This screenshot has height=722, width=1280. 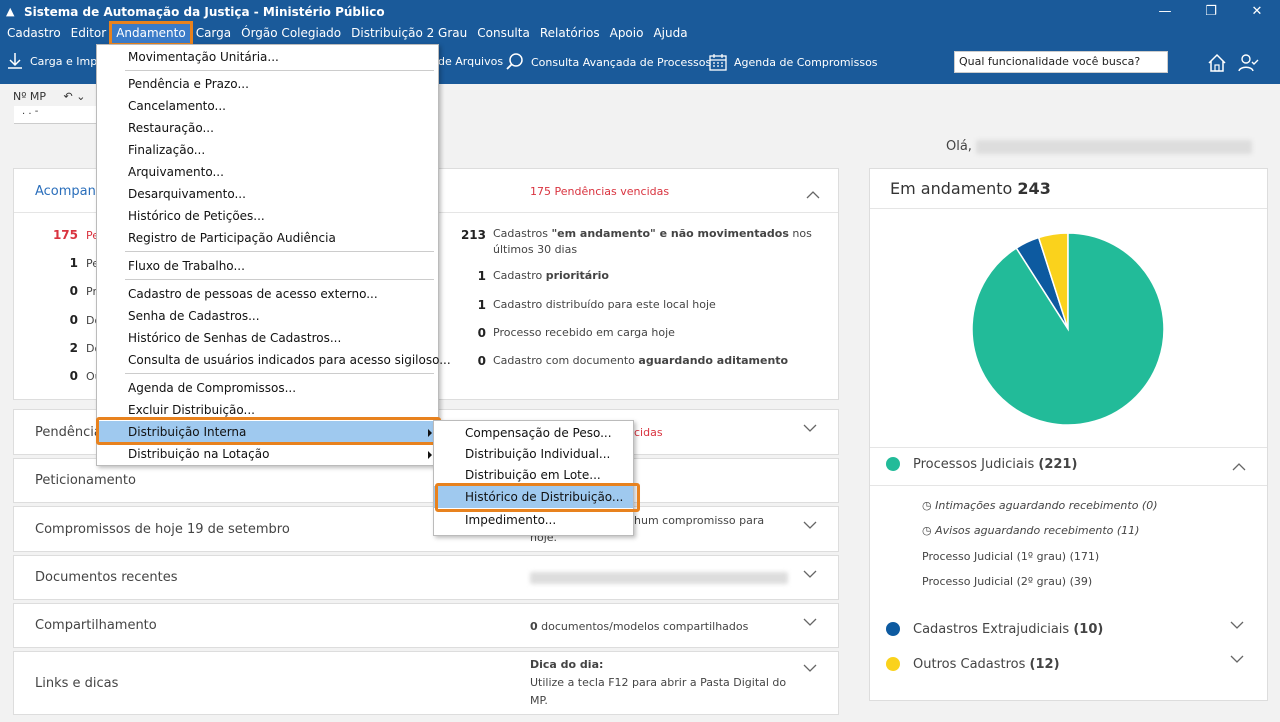 What do you see at coordinates (1114, 146) in the screenshot?
I see `user-name-blurred` at bounding box center [1114, 146].